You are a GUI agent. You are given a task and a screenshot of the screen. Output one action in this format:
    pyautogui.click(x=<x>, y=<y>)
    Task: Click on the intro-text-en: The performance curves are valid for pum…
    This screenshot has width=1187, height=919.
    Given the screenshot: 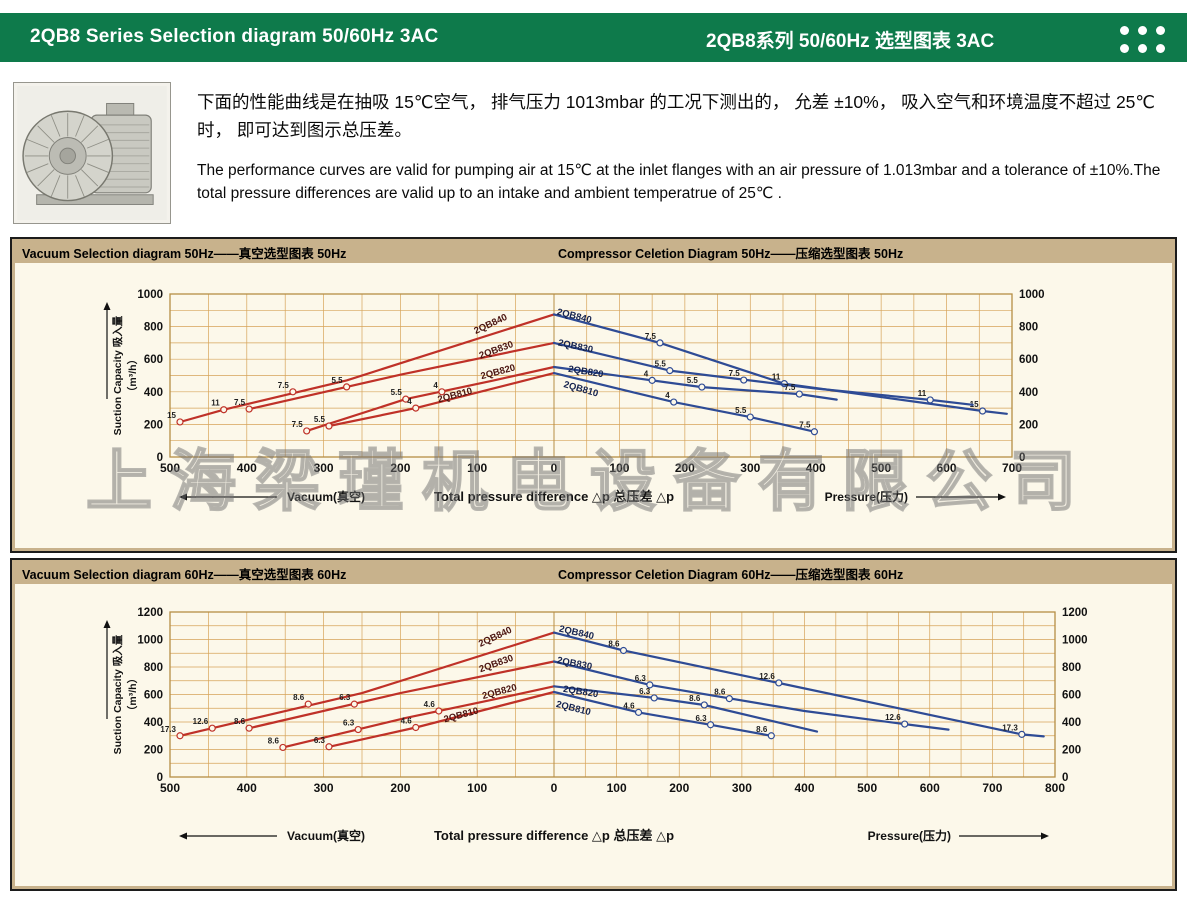 What is the action you would take?
    pyautogui.click(x=679, y=181)
    